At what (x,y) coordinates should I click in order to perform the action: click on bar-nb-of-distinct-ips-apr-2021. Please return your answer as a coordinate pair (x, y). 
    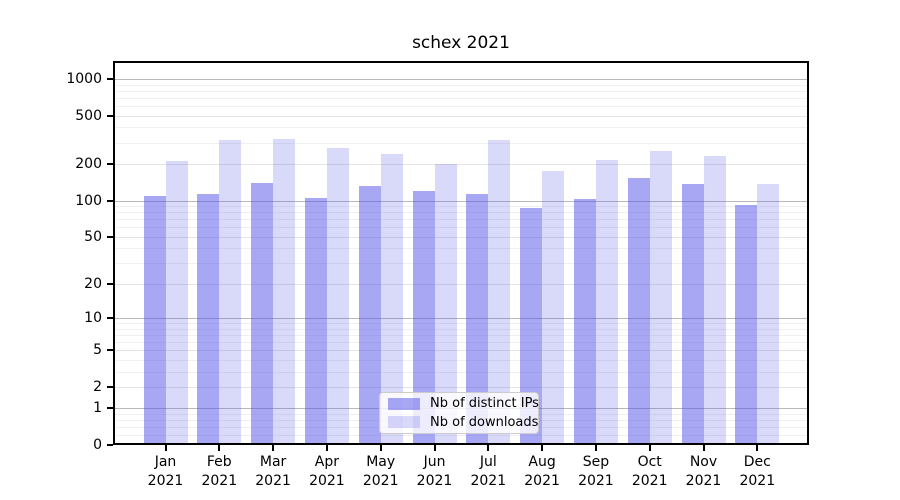
    Looking at the image, I should click on (315, 321).